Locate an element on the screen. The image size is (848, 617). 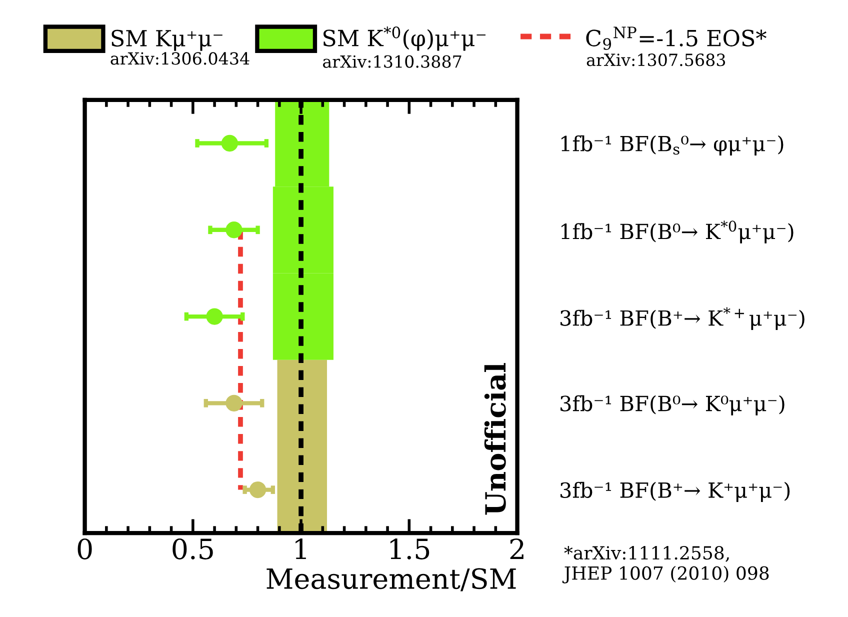
legend-label: SM Kμ⁺μ⁻ is located at coordinates (167, 40).